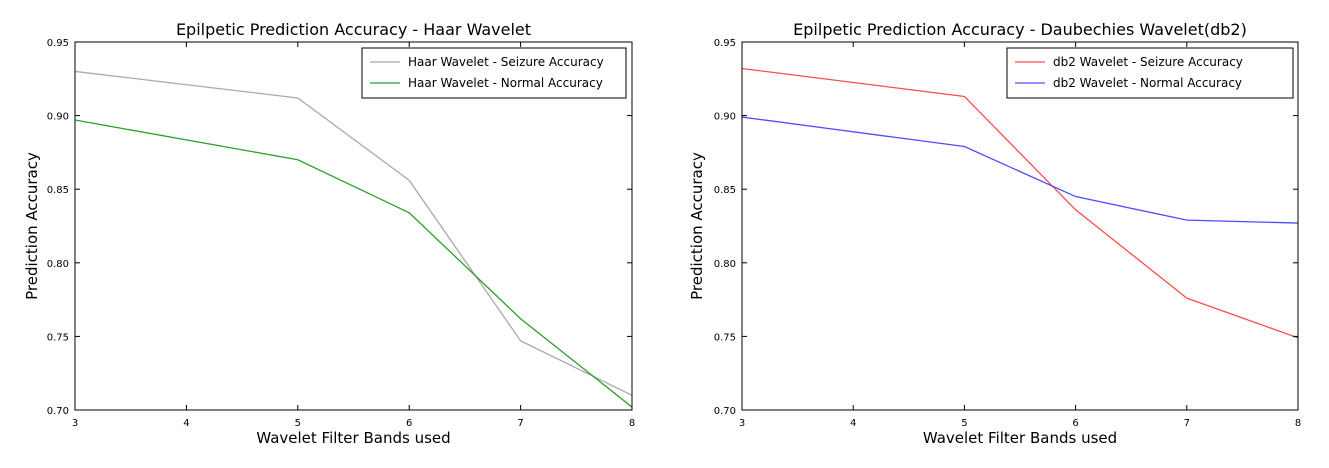  Describe the element at coordinates (505, 83) in the screenshot. I see `legend-label-2: Haar Wavelet - Normal Accuracy` at that location.